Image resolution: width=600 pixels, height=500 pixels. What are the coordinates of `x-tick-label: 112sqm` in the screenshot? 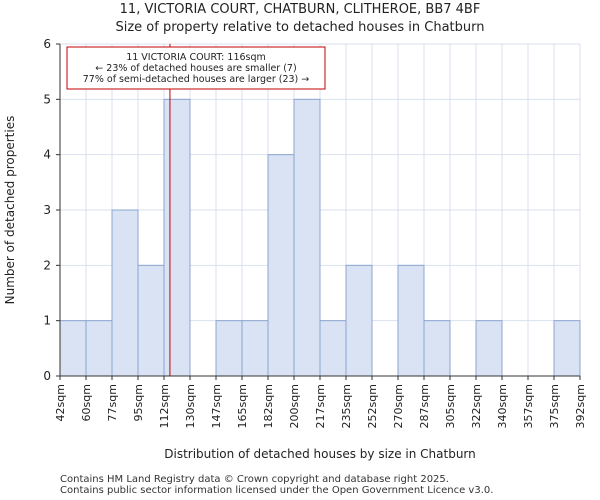 It's located at (164, 406).